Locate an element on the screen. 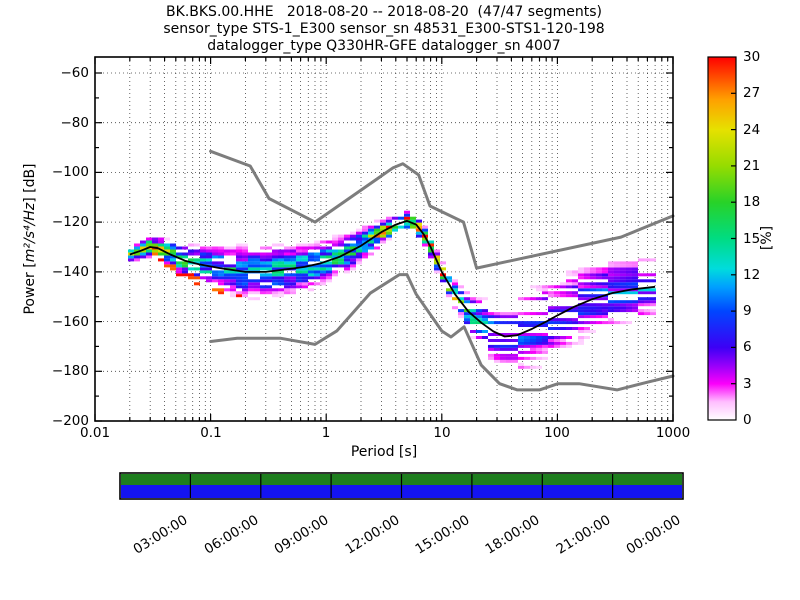  x-tick-label: 100 is located at coordinates (557, 433).